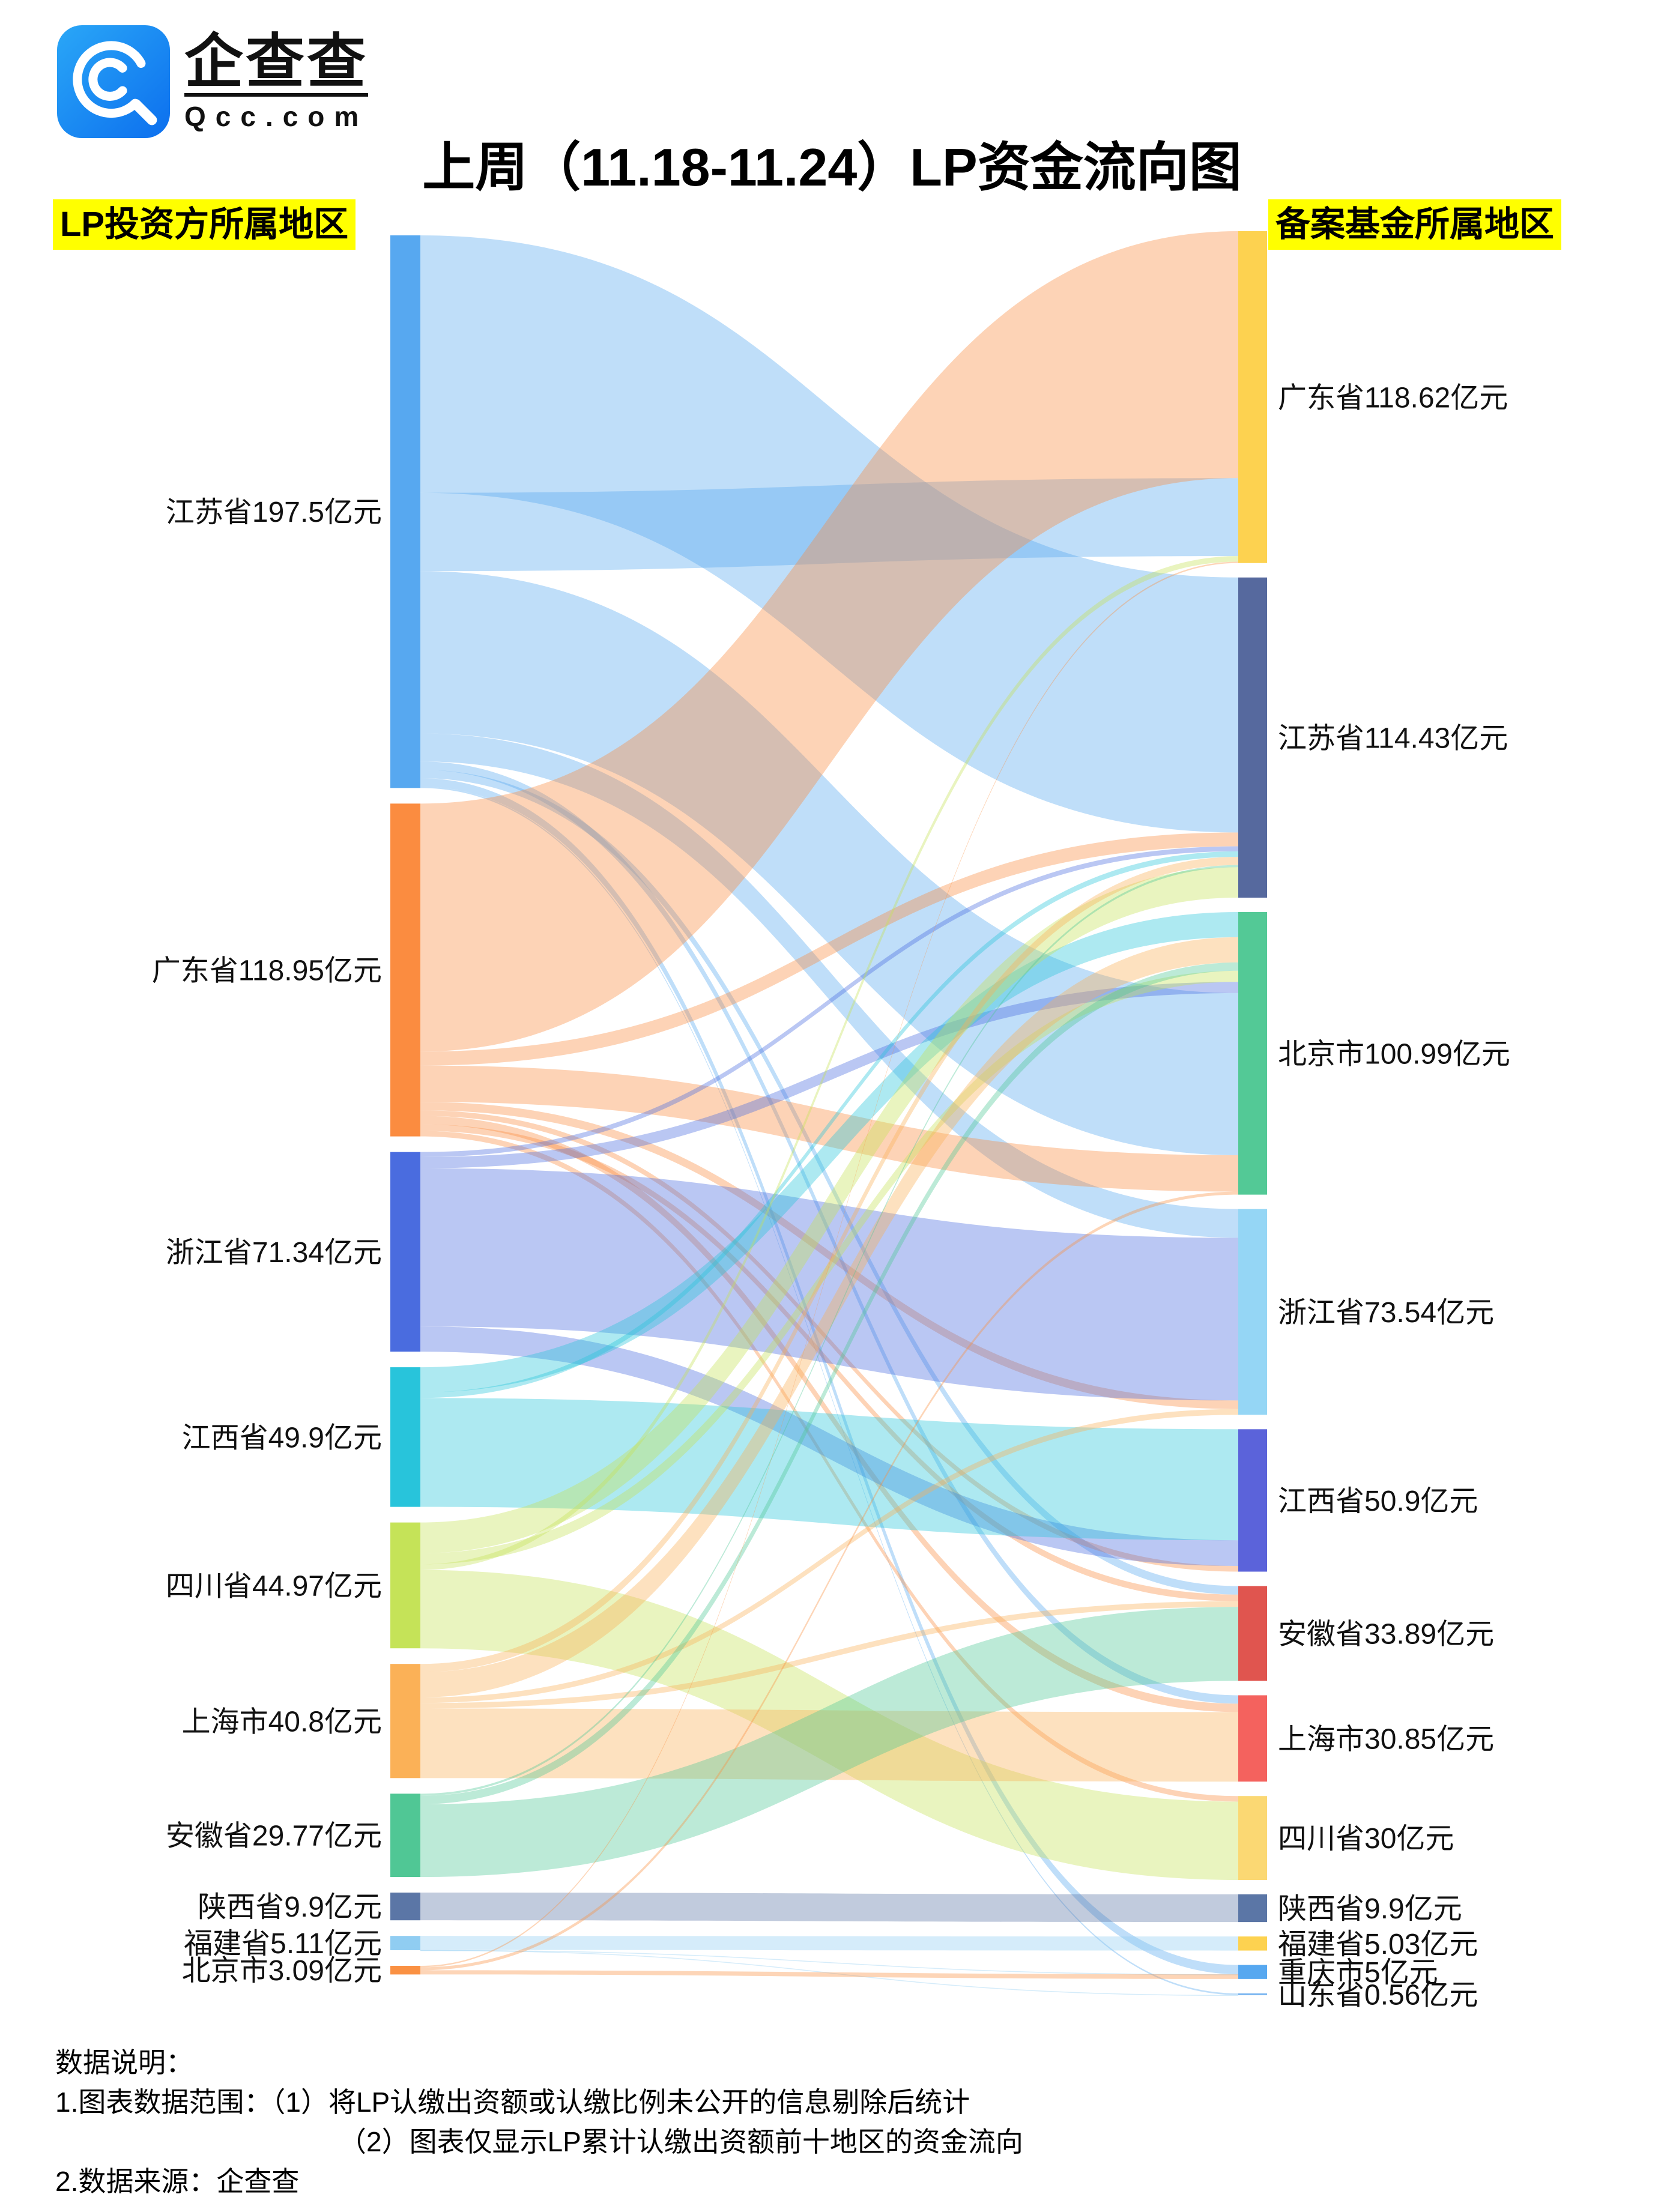 The width and height of the screenshot is (1664, 2212). What do you see at coordinates (829, 1908) in the screenshot?
I see `flow-陕西省-to-陕西省` at bounding box center [829, 1908].